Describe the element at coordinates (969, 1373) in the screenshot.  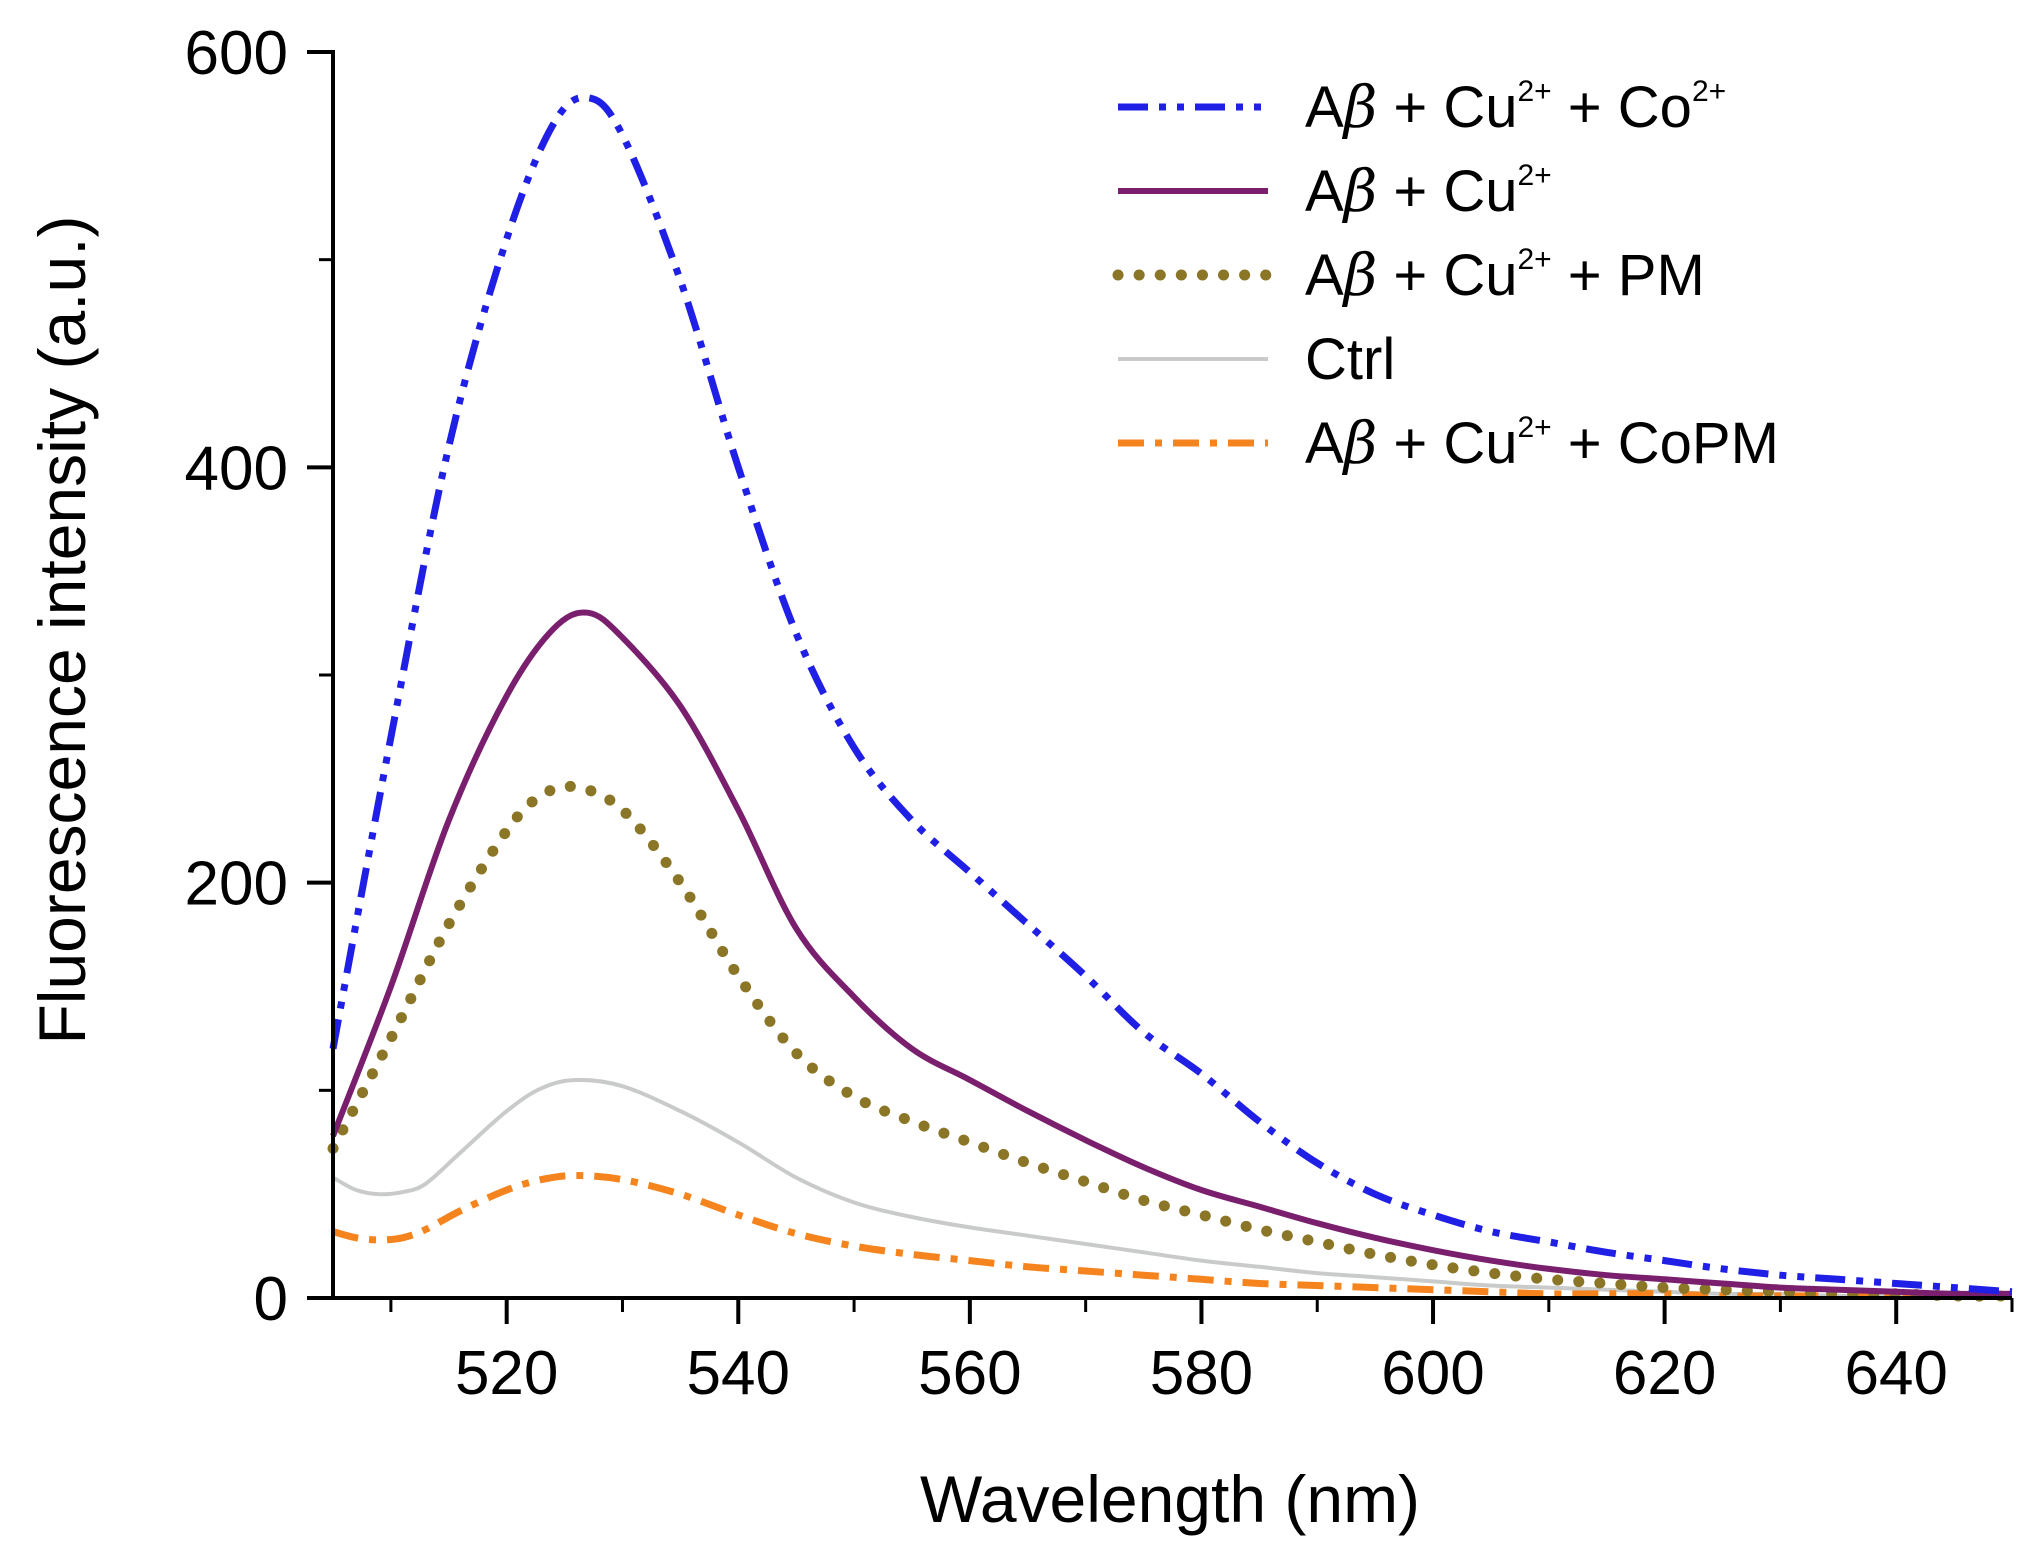
I see `x-tick-label: 560` at that location.